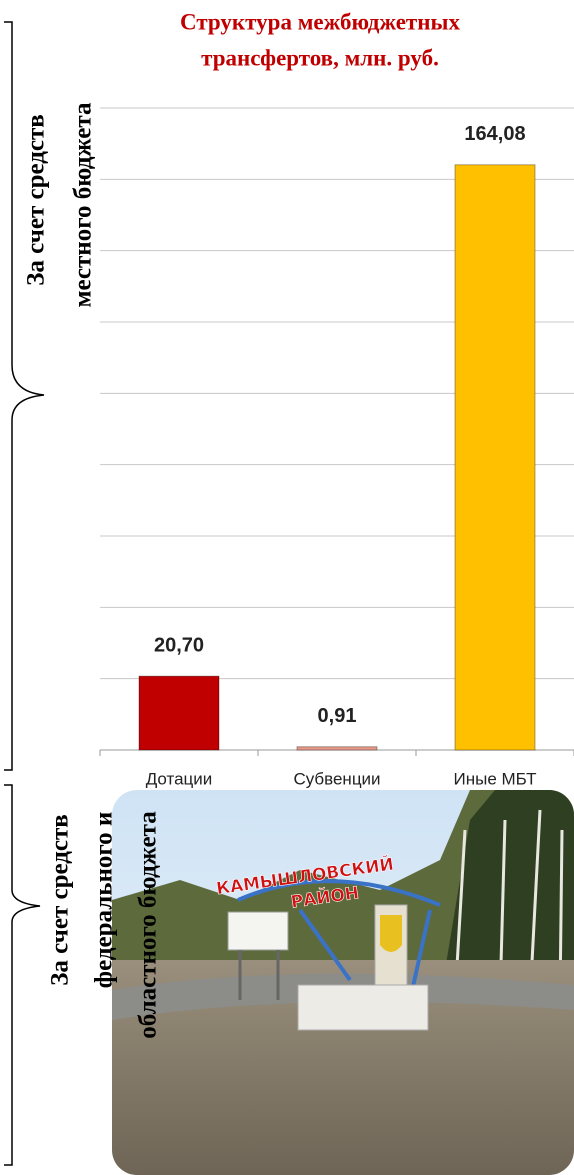 This screenshot has width=574, height=1175. Describe the element at coordinates (337, 716) in the screenshot. I see `value-label: 0,91` at that location.